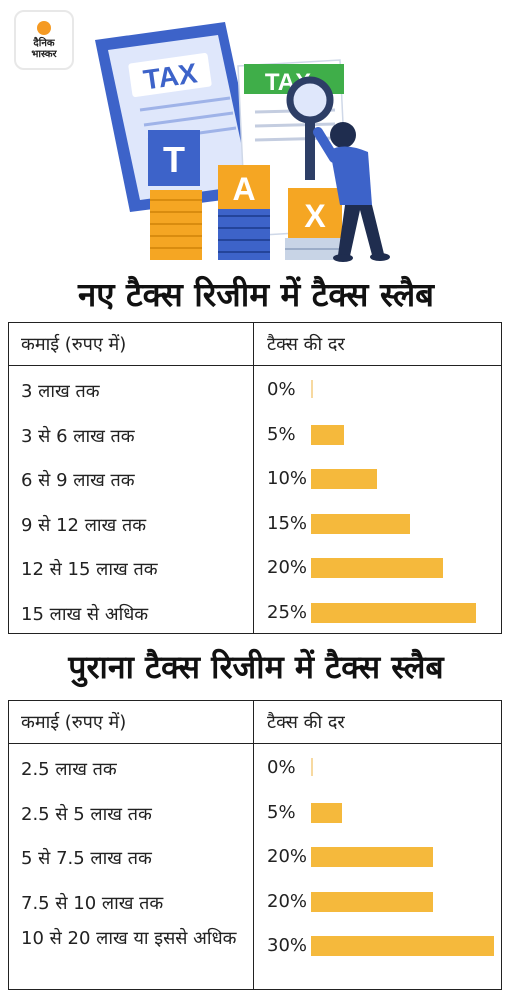 The image size is (512, 999). What do you see at coordinates (256, 294) in the screenshot?
I see `new-regime-title: नए टैक्स रिजीम में टैक्स स्लैब` at bounding box center [256, 294].